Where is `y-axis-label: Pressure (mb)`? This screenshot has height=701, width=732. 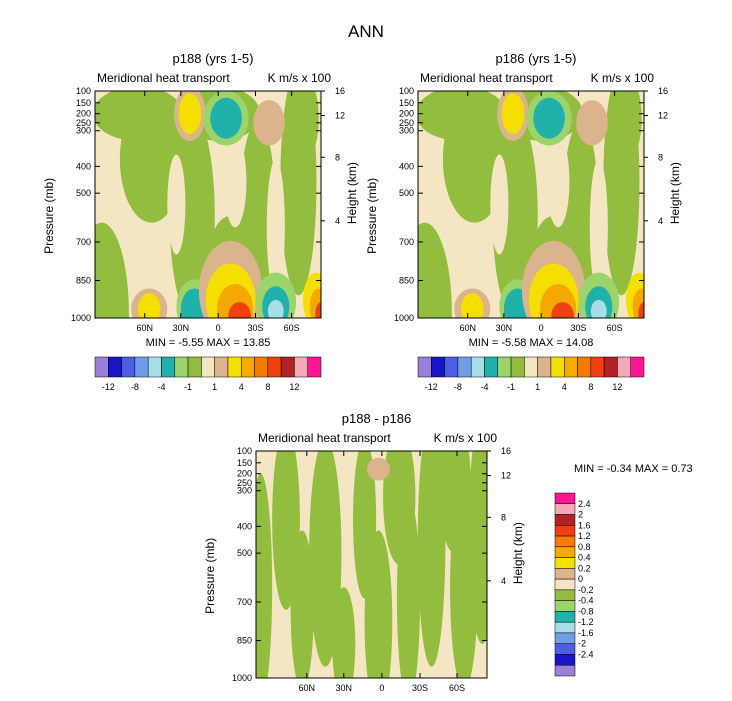 y-axis-label: Pressure (mb) is located at coordinates (372, 216).